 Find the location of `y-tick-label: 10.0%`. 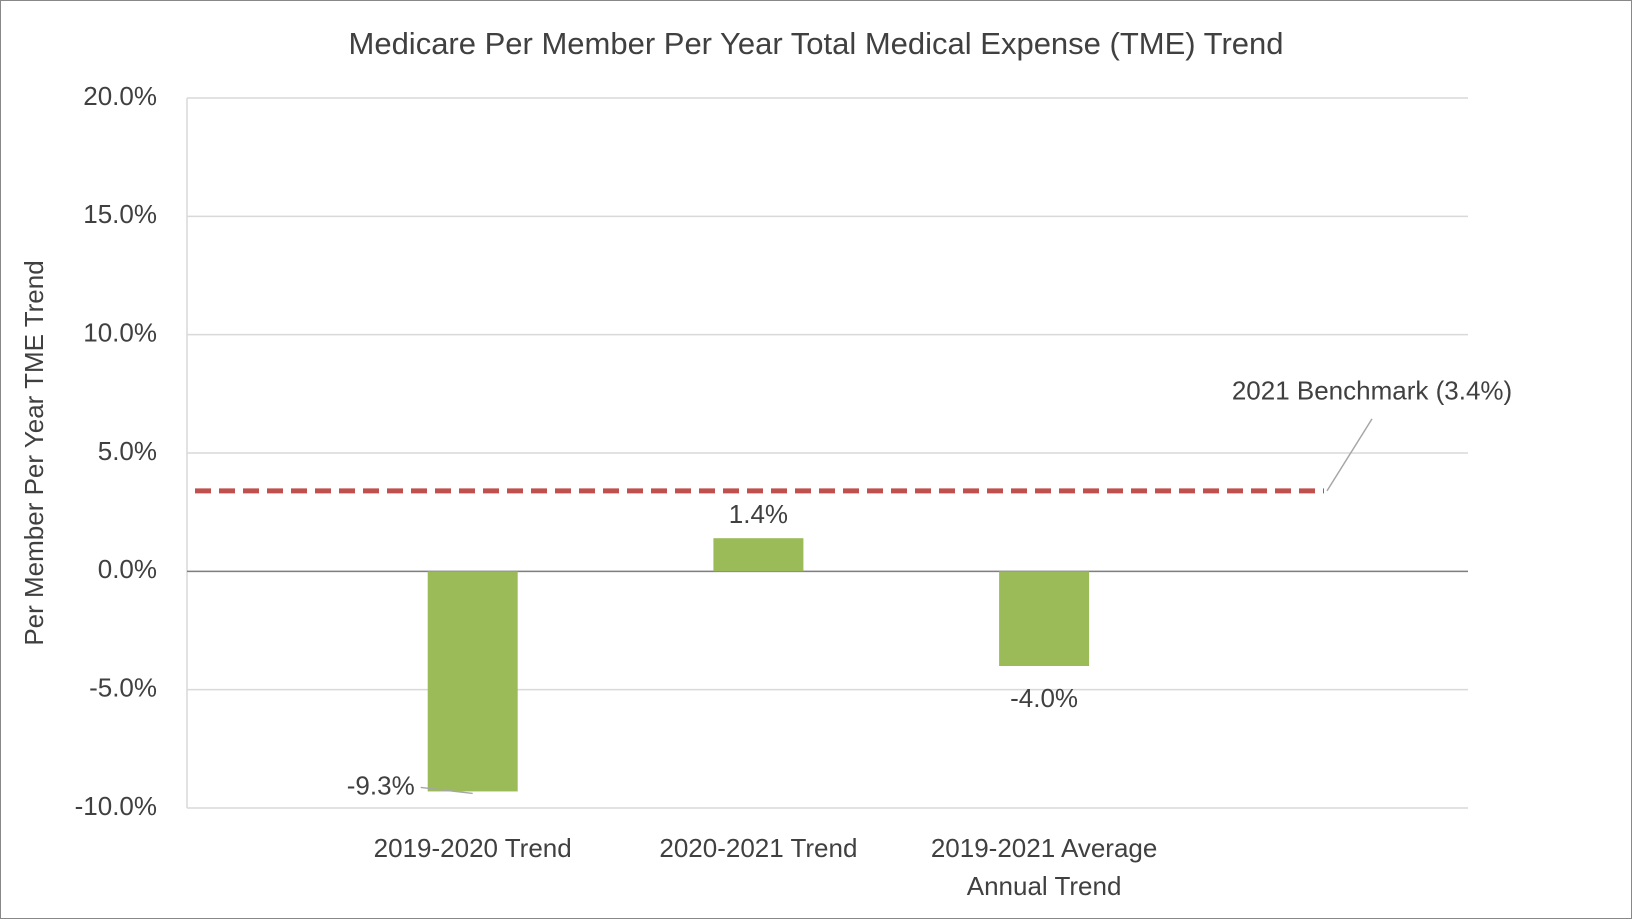

y-tick-label: 10.0% is located at coordinates (120, 333).